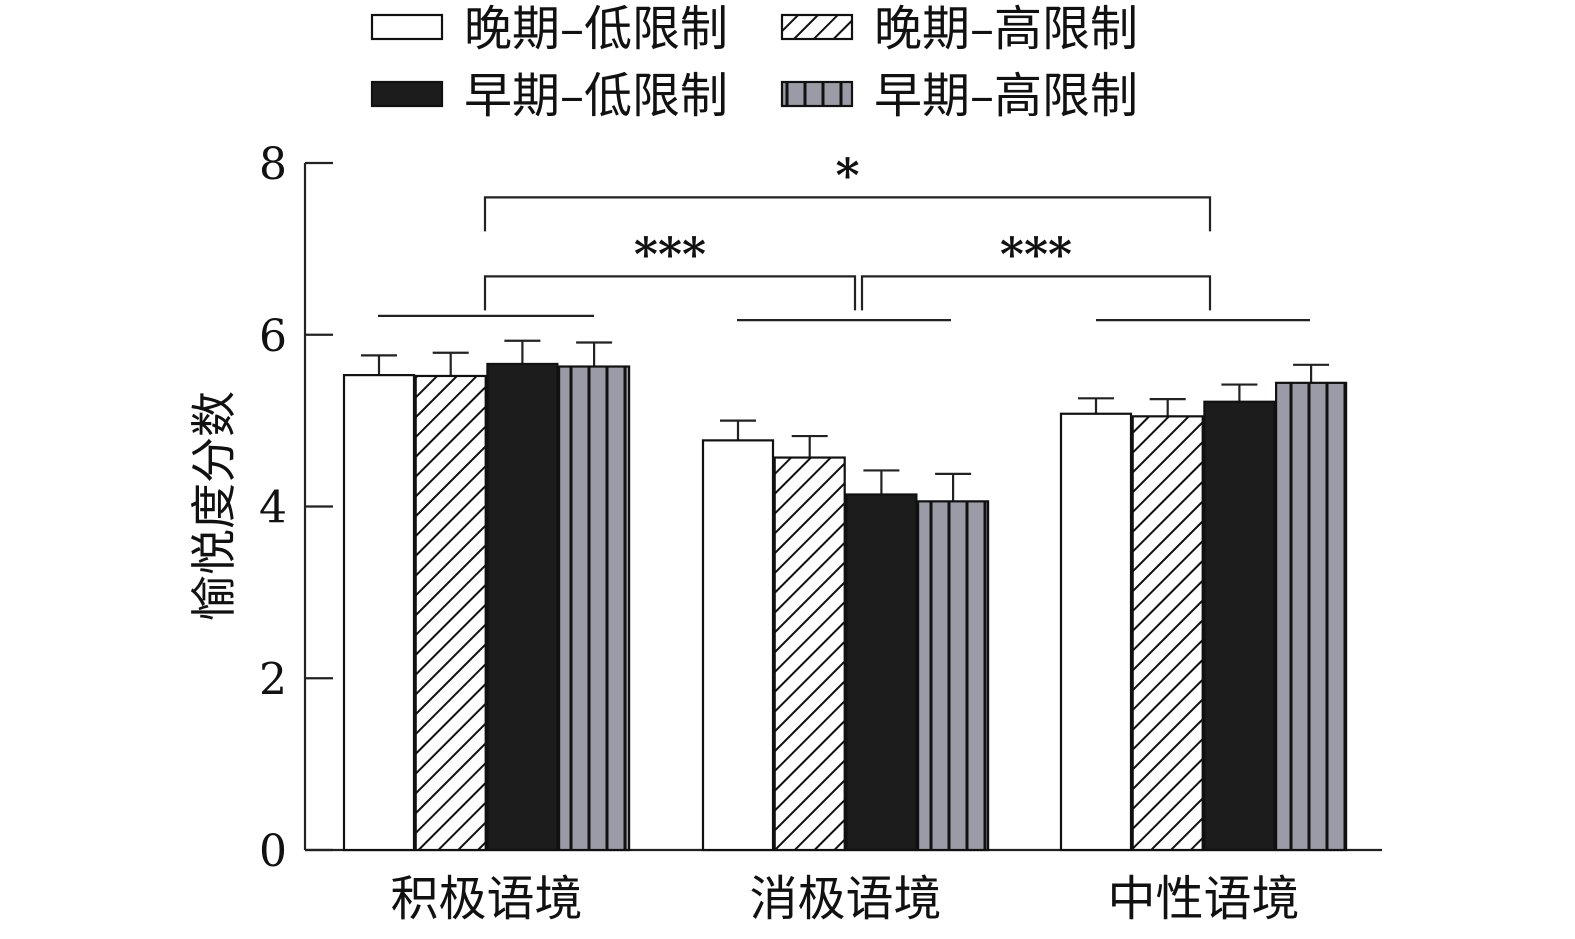 This screenshot has width=1575, height=939. What do you see at coordinates (1006, 29) in the screenshot?
I see `legend-label: 晚期–高限制` at bounding box center [1006, 29].